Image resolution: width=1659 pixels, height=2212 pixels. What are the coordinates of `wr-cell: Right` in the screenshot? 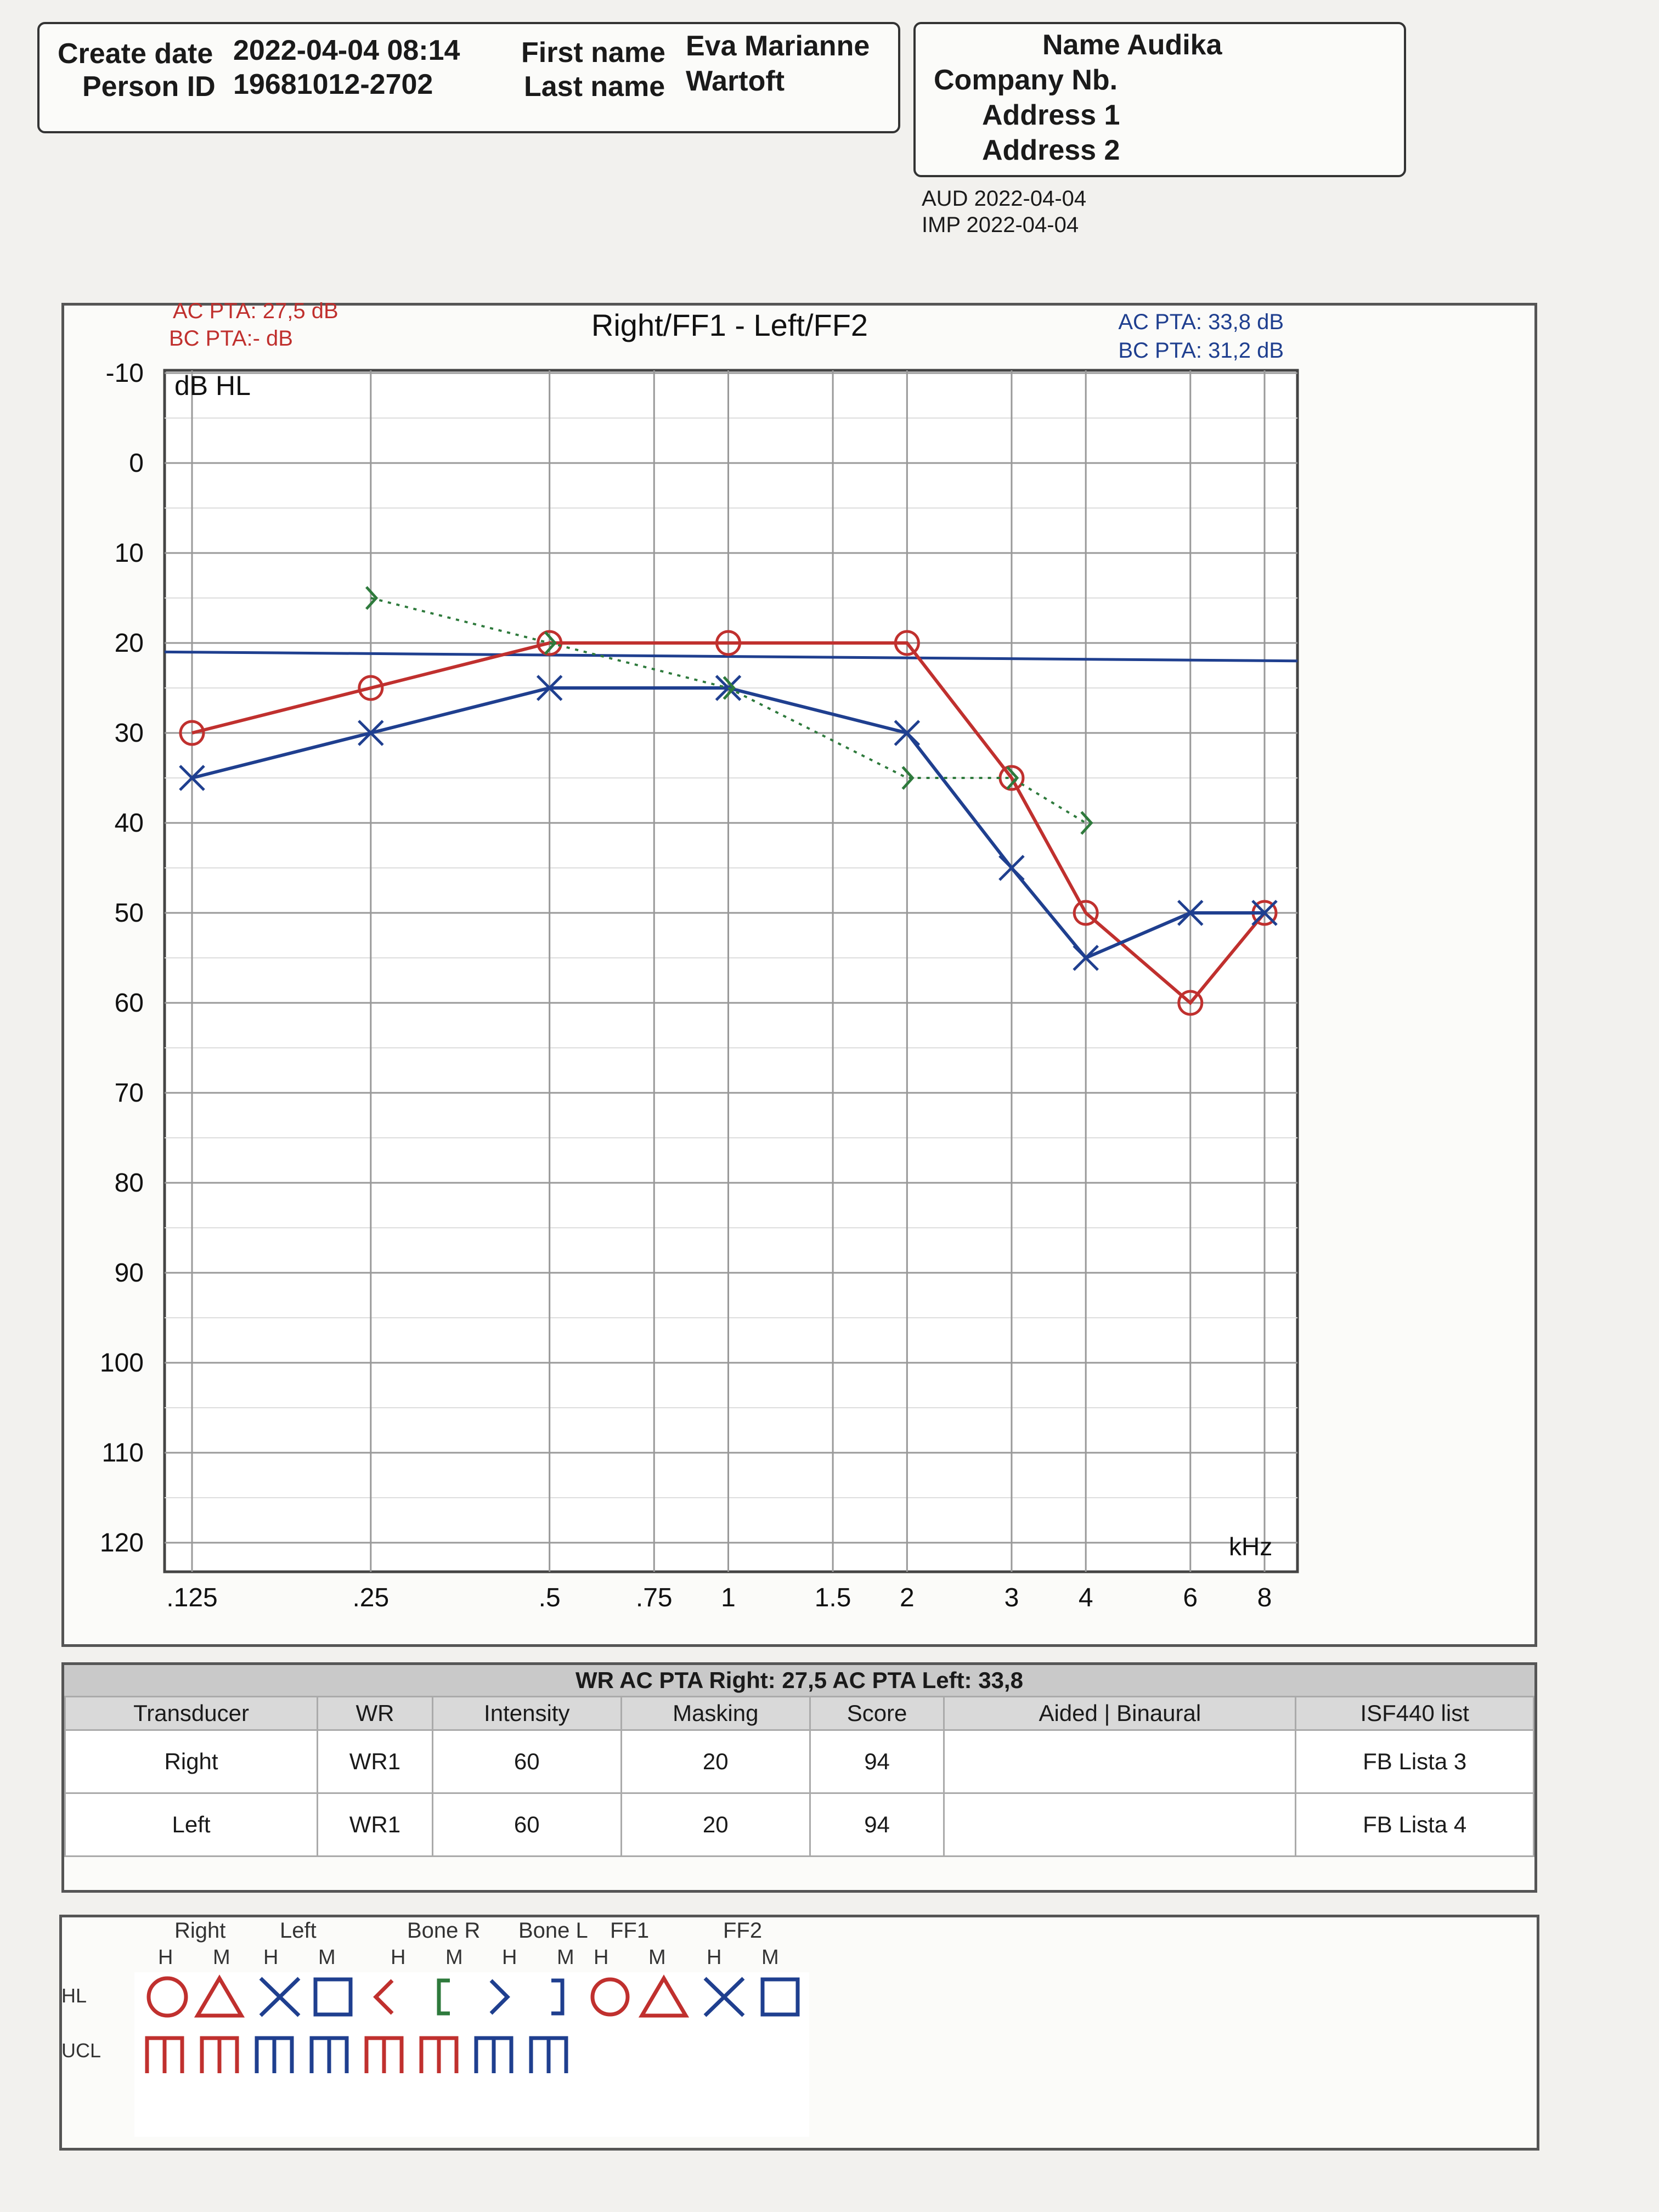 It's located at (192, 1761).